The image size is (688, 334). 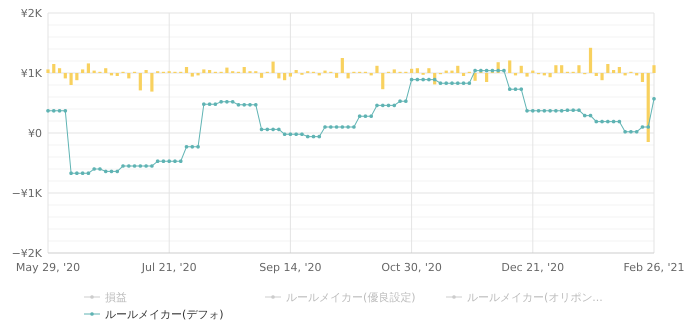 I want to click on legend-label: 損益, so click(x=116, y=297).